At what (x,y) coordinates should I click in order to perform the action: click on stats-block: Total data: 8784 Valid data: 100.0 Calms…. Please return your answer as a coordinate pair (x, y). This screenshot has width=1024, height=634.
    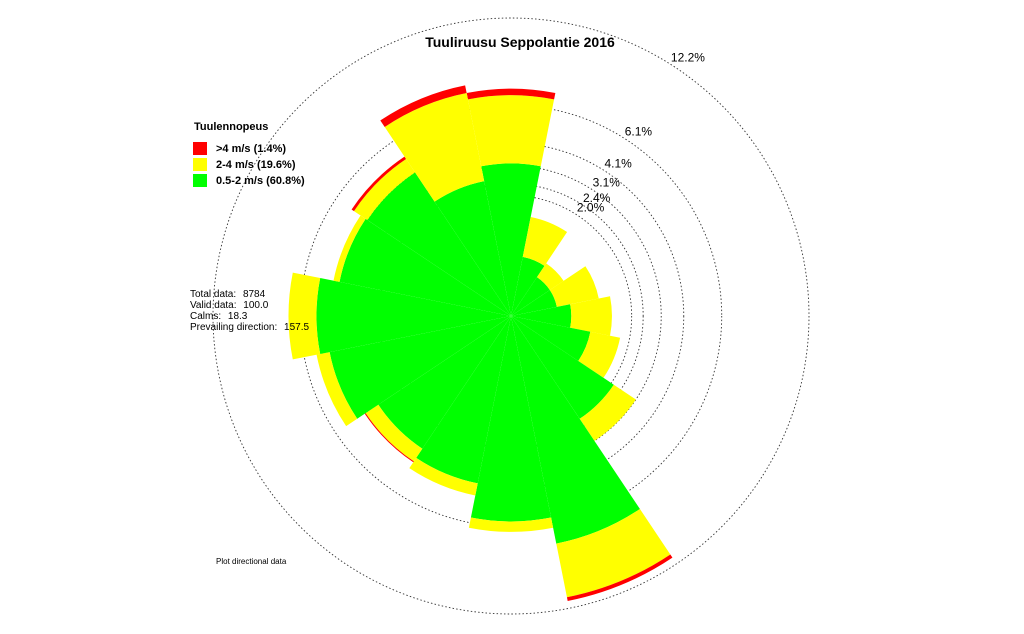
    Looking at the image, I should click on (250, 311).